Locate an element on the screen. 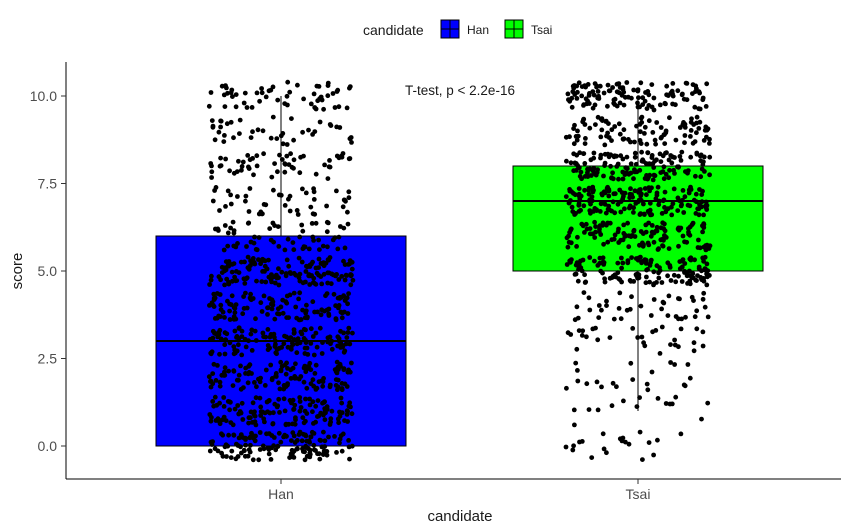 The height and width of the screenshot is (531, 862). legend-item-tsai: Tsai is located at coordinates (528, 29).